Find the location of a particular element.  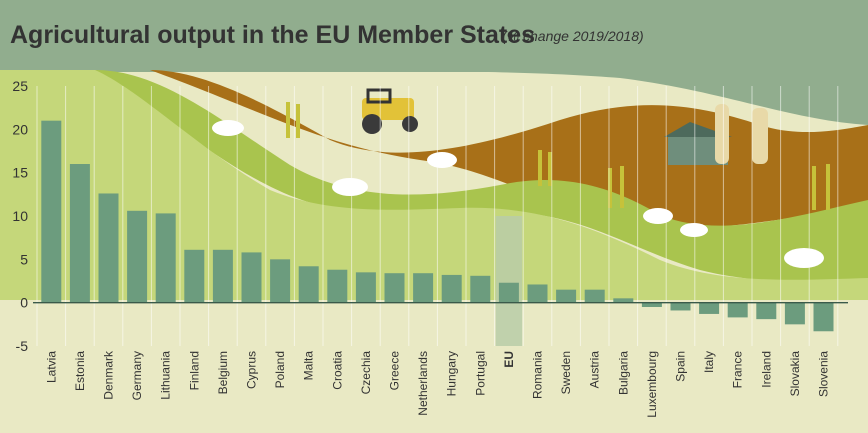

x-tick-label: Finland is located at coordinates (194, 370).